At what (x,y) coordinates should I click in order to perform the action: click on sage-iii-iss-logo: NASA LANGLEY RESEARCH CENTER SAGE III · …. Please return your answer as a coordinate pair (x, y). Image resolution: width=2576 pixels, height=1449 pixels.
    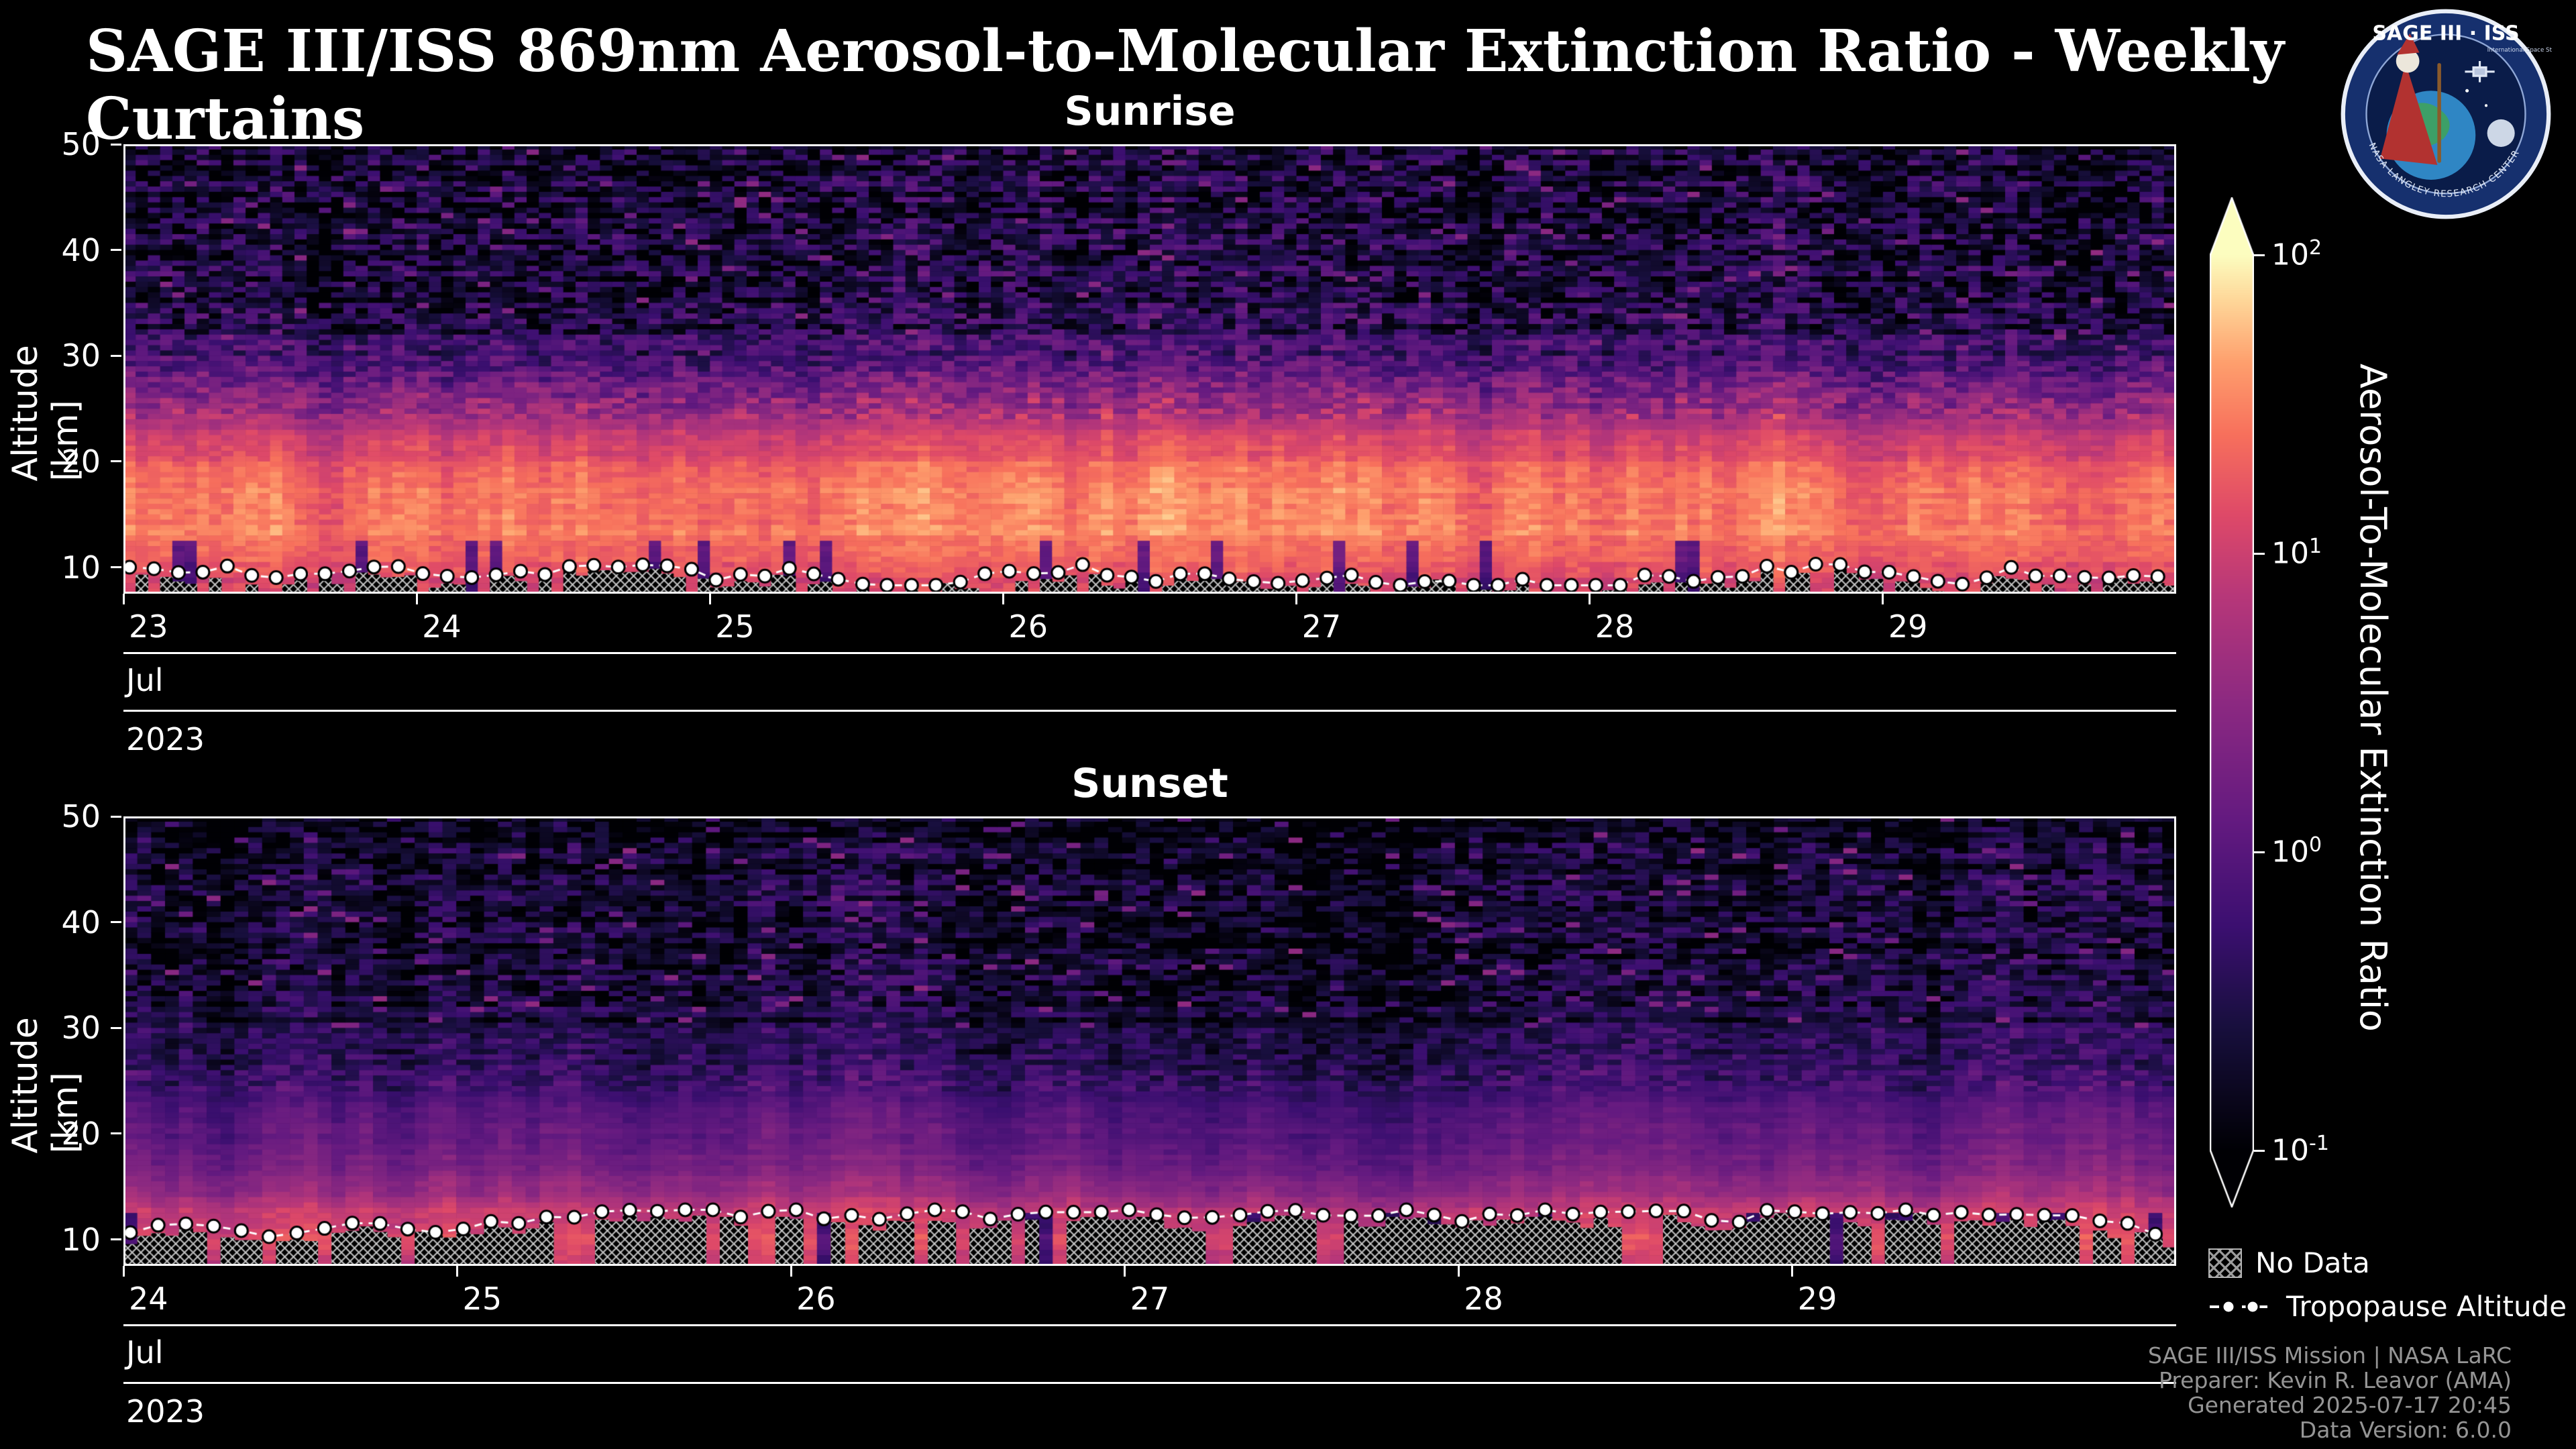
    Looking at the image, I should click on (2453, 114).